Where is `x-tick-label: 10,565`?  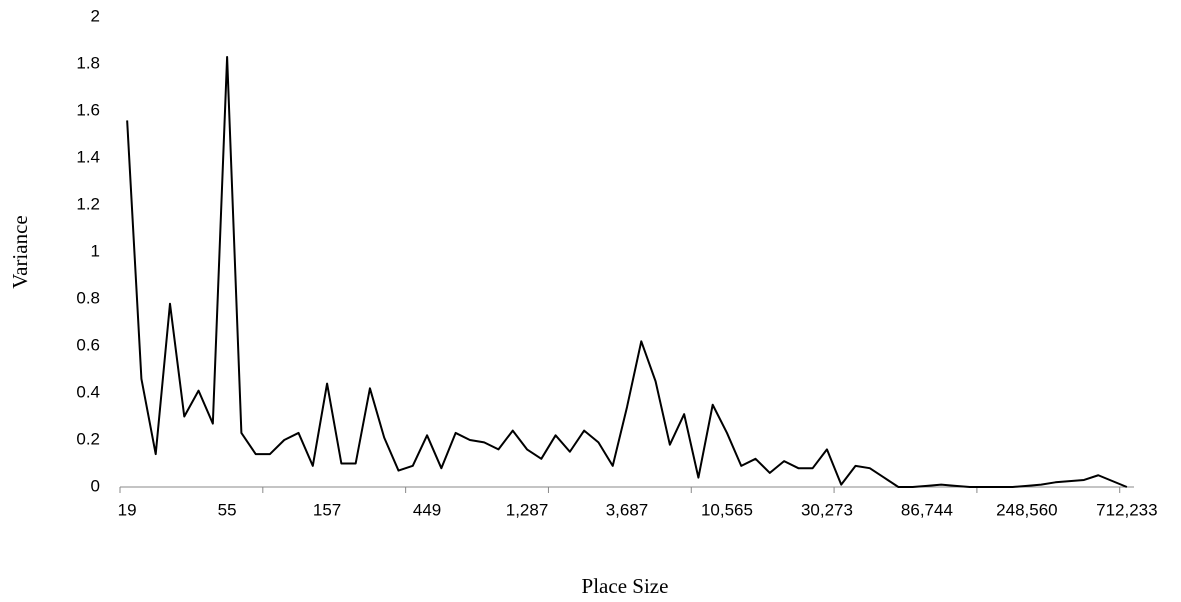
x-tick-label: 10,565 is located at coordinates (727, 509).